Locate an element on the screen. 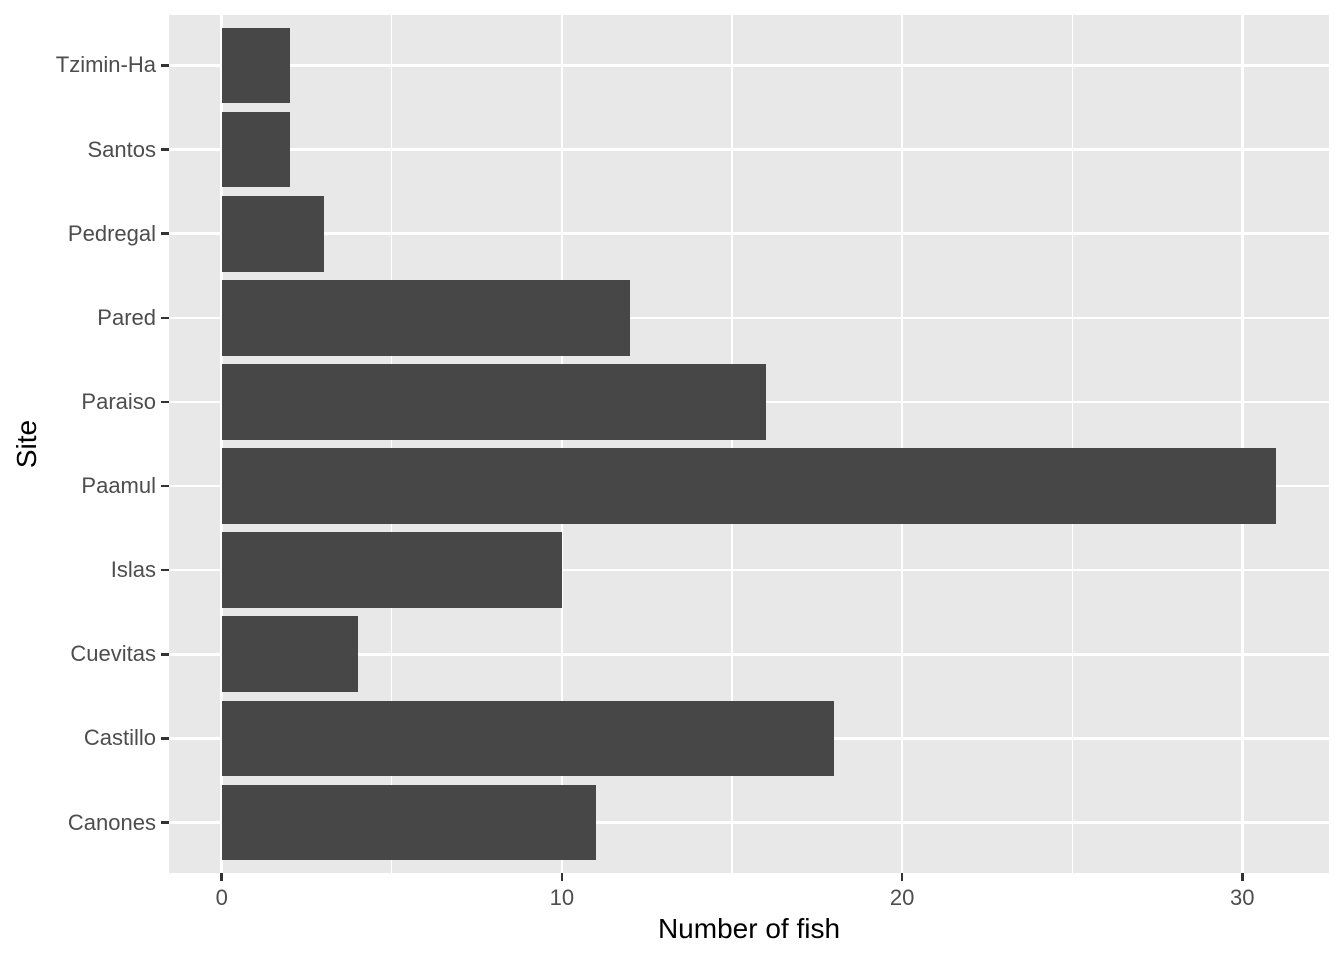  bar-tzimin-ha is located at coordinates (255, 65).